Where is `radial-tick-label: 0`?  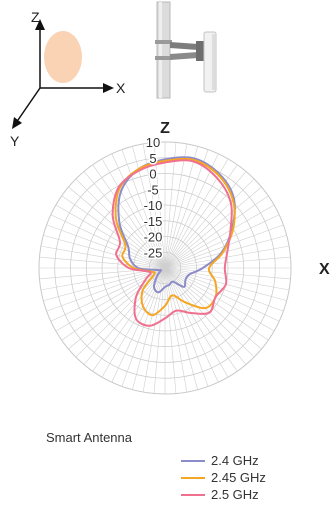
radial-tick-label: 0 is located at coordinates (152, 174).